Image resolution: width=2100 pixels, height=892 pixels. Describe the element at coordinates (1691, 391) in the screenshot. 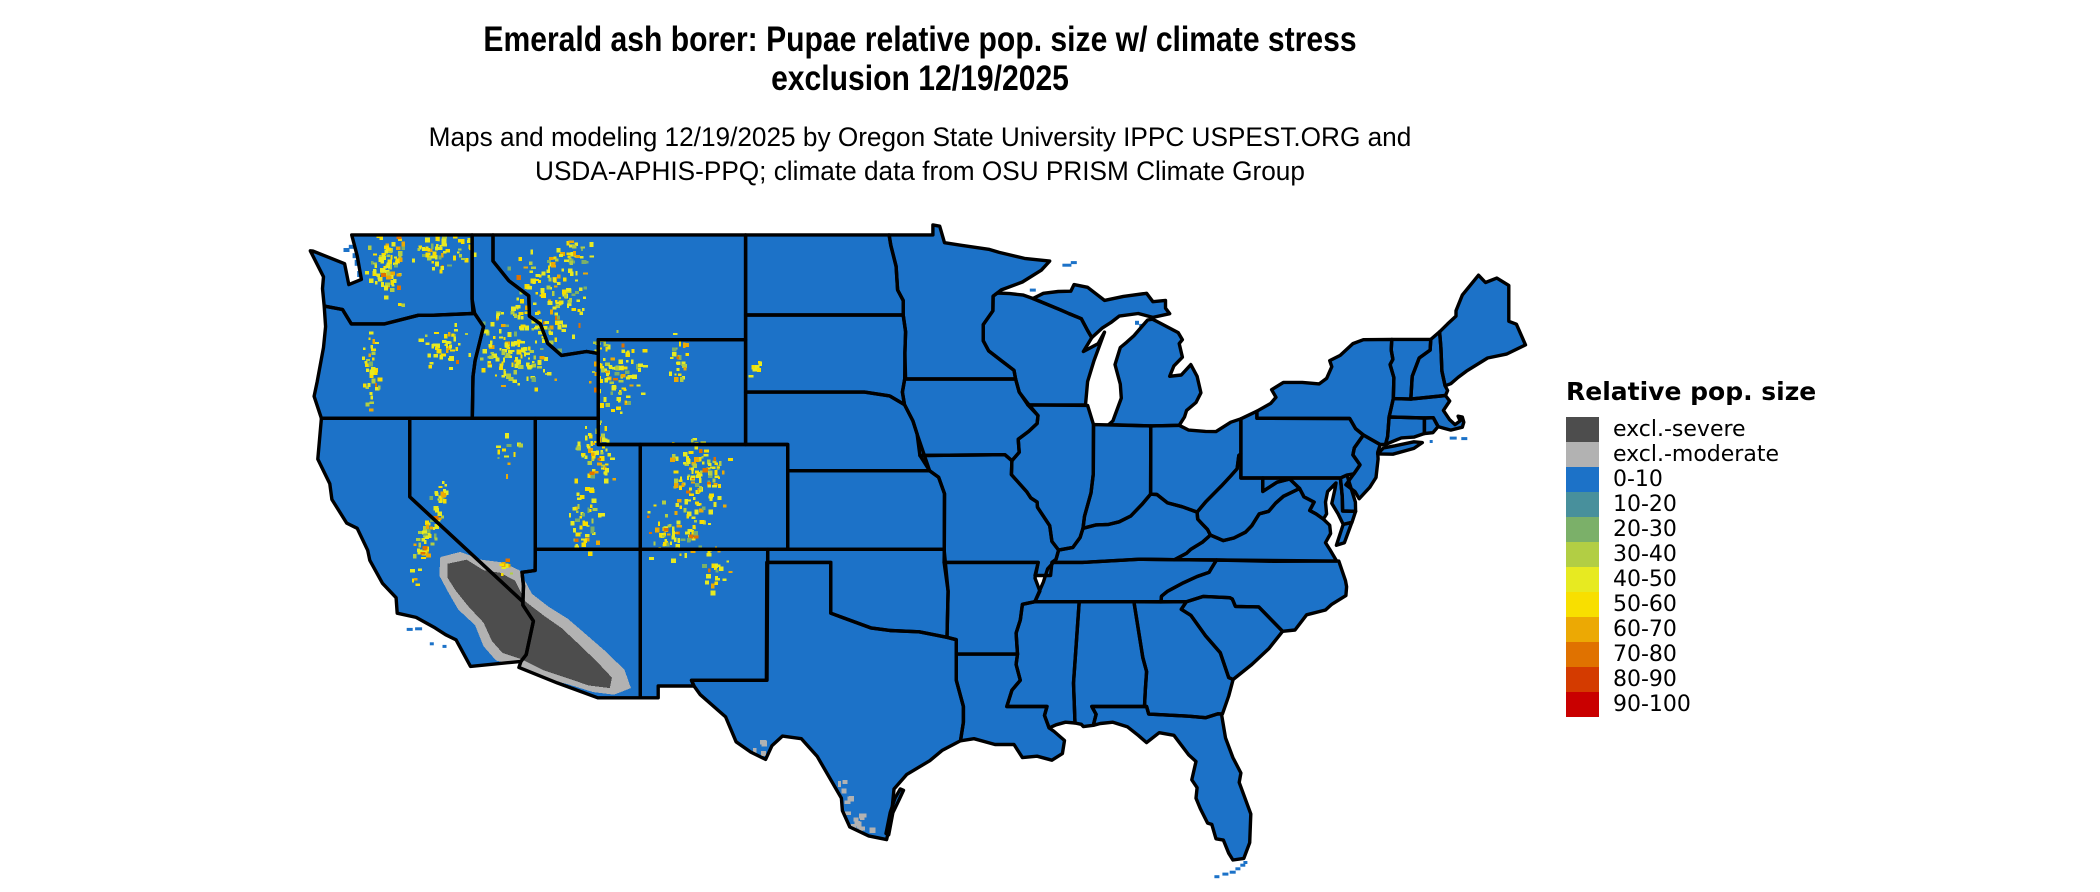

I see `legend-title: Relative pop. size` at that location.